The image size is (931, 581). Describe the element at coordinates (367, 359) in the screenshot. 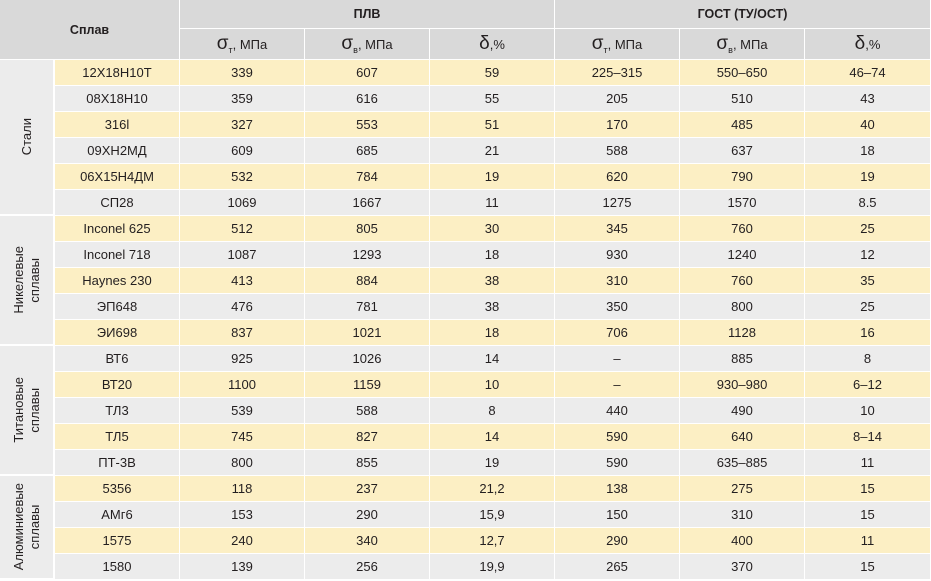

I see `value-cell: 1026` at that location.